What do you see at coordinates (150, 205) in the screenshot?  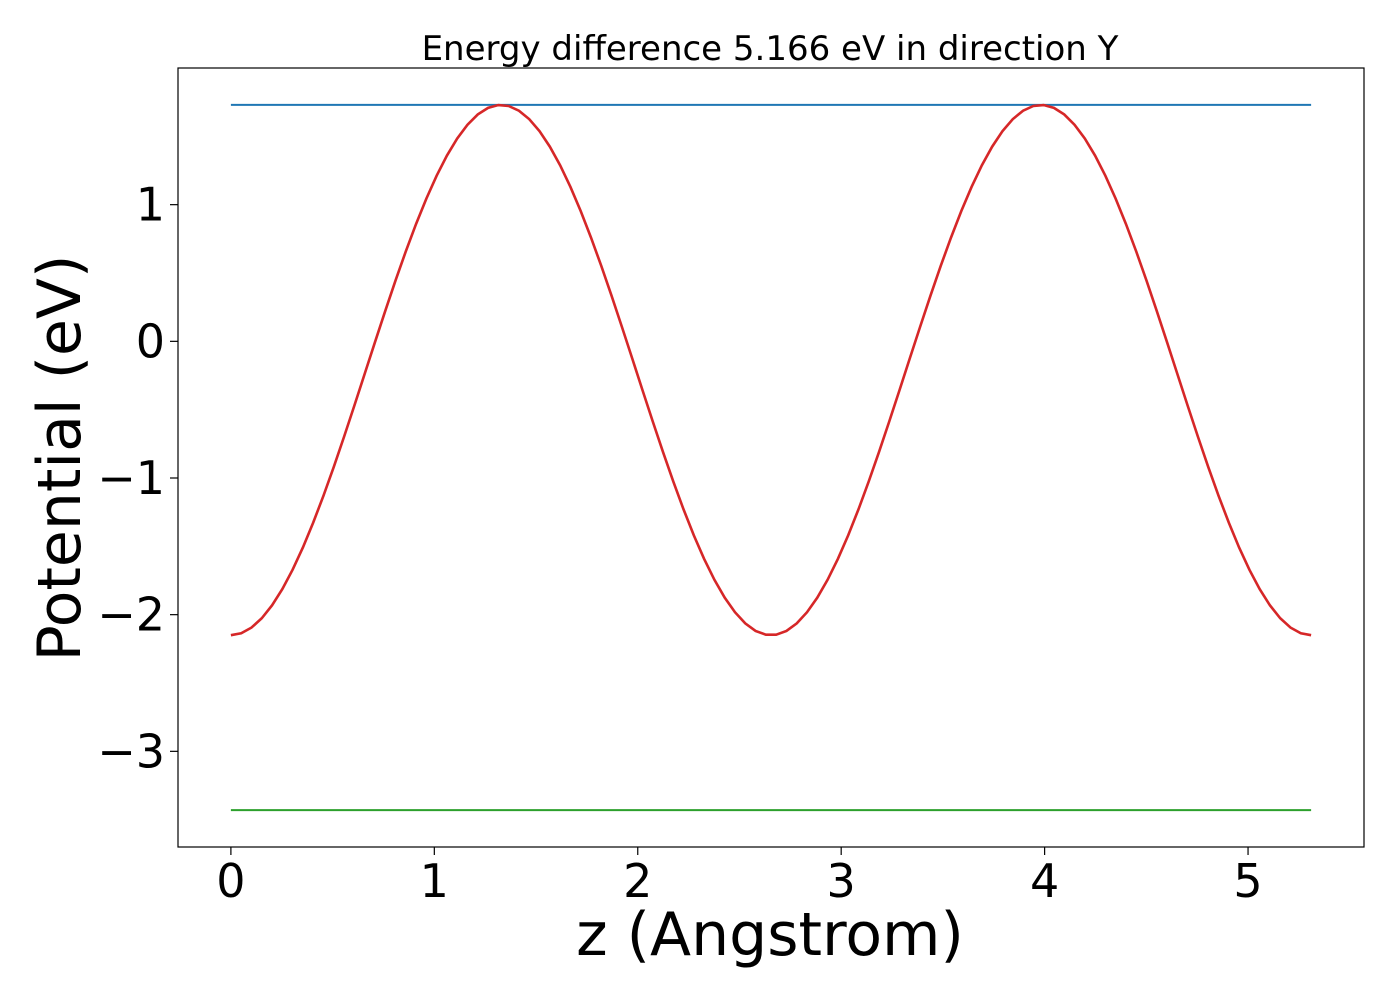 I see `y-tick-label: 1` at bounding box center [150, 205].